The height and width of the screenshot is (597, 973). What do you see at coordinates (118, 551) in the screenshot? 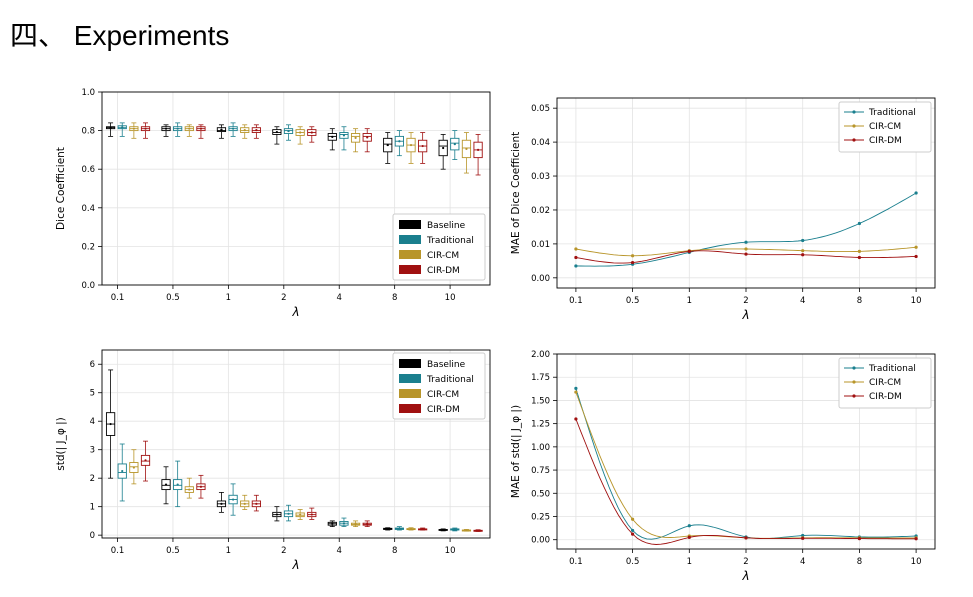
I see `x-tick-label: 0.1` at bounding box center [118, 551].